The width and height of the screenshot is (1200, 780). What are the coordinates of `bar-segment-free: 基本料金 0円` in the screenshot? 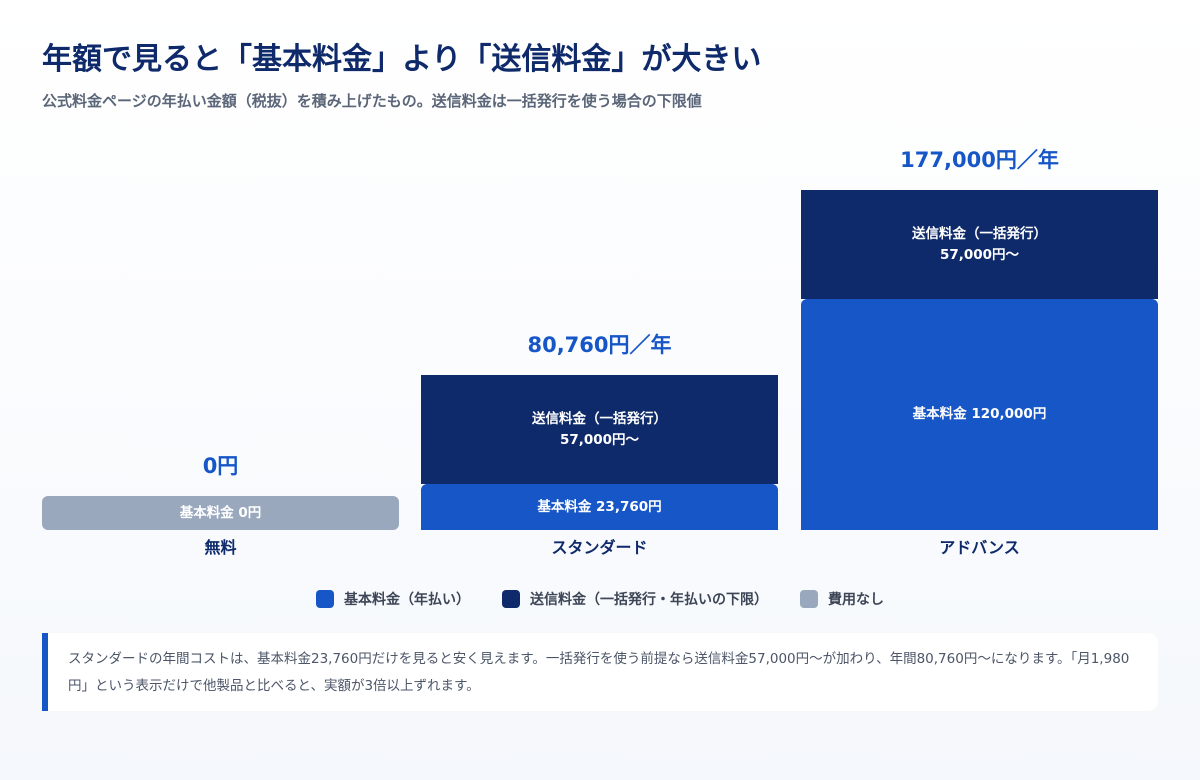 It's located at (220, 513).